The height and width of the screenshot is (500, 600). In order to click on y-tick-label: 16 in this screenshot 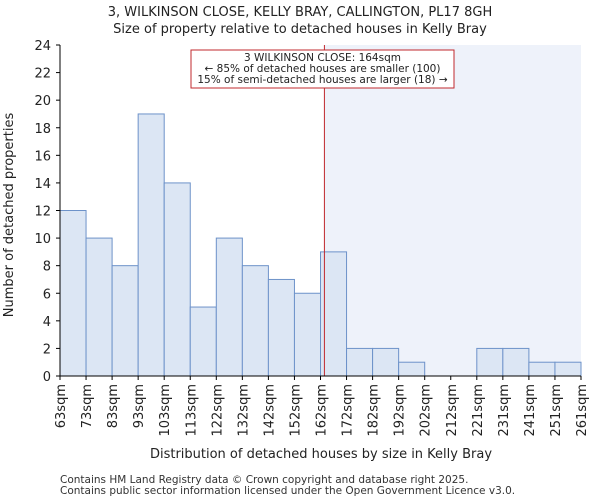, I will do `click(42, 156)`.